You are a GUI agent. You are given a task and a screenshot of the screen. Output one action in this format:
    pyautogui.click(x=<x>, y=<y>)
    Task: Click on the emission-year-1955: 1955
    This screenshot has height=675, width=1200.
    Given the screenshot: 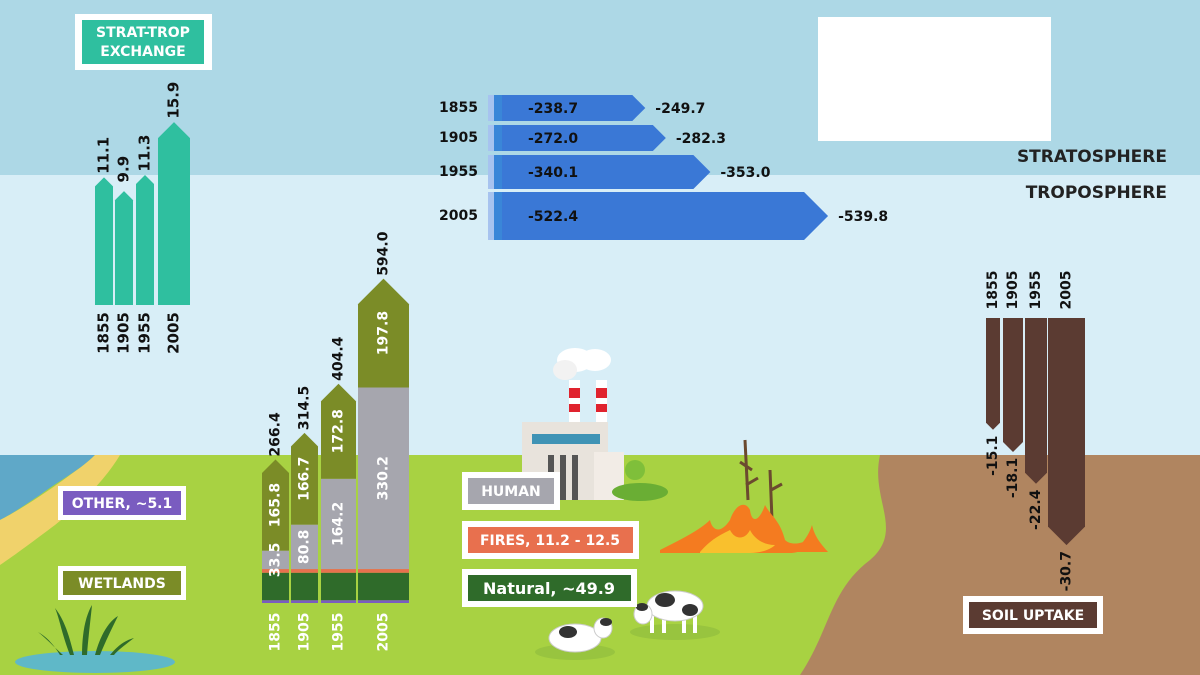 What is the action you would take?
    pyautogui.click(x=339, y=632)
    